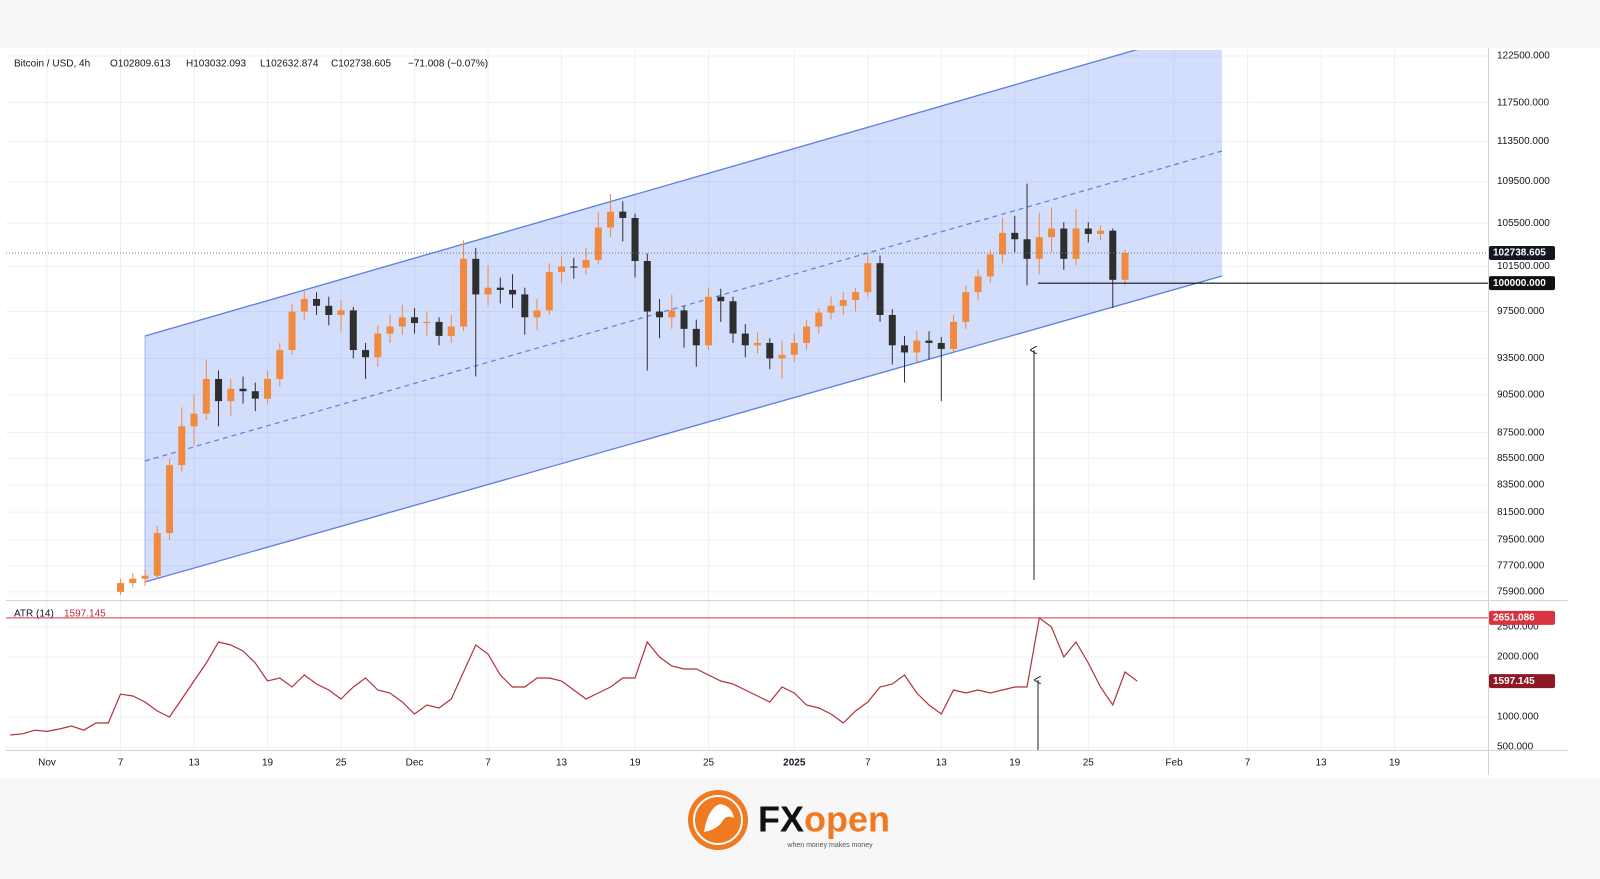  I want to click on y-tick-label: 83500.000, so click(1521, 485).